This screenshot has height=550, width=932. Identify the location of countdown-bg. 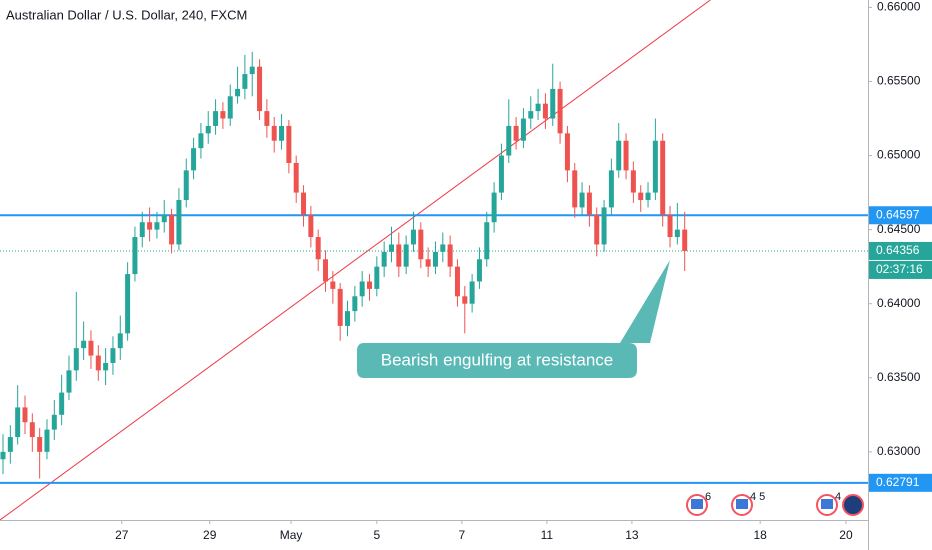
(900, 269).